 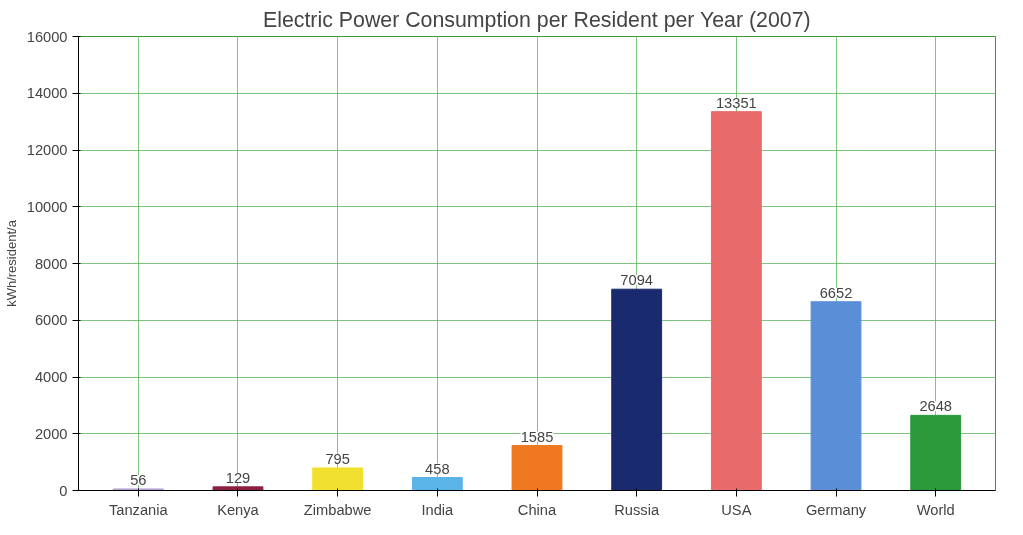 What do you see at coordinates (51, 433) in the screenshot?
I see `y-tick-label: 2000` at bounding box center [51, 433].